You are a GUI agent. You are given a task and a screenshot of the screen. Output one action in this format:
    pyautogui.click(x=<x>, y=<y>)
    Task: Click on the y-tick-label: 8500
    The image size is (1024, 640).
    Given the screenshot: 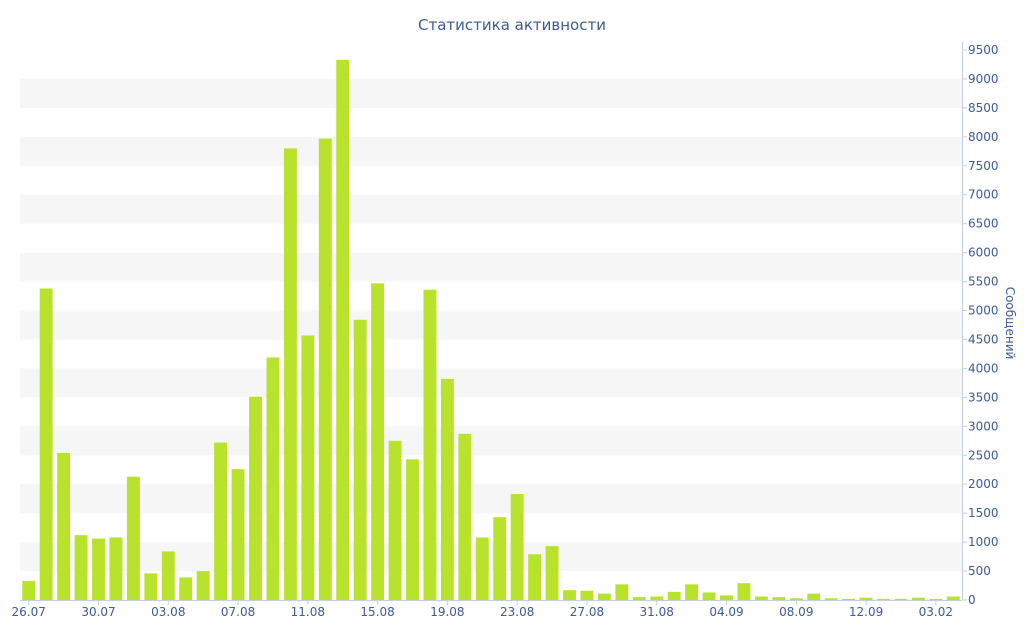 What is the action you would take?
    pyautogui.click(x=983, y=108)
    